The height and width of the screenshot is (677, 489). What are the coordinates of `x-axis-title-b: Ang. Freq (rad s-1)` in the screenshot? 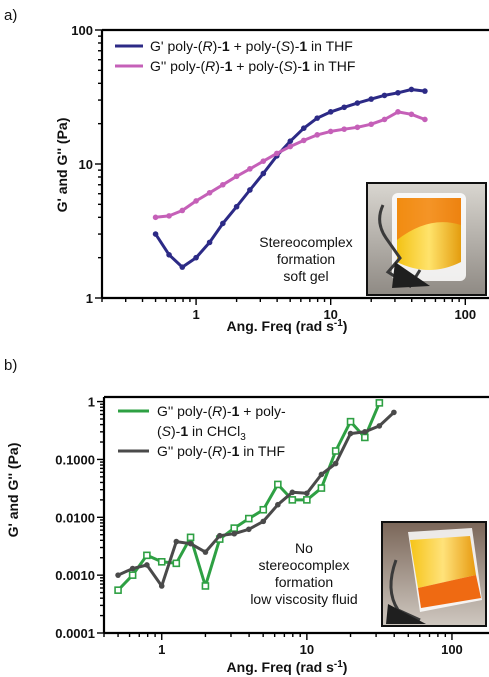 It's located at (287, 667).